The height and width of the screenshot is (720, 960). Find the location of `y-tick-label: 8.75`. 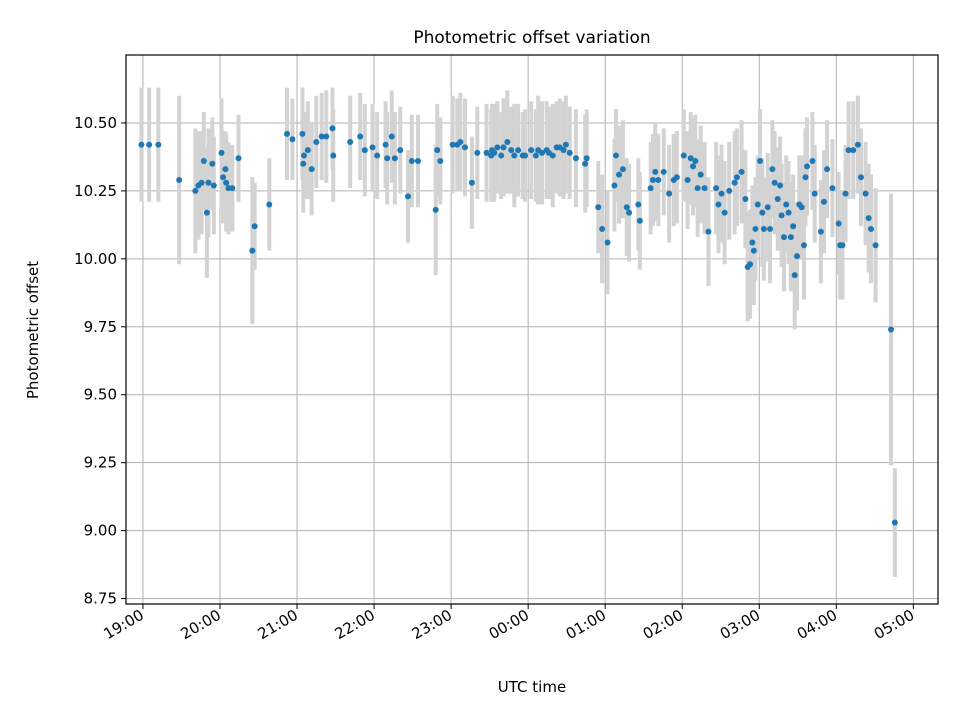

y-tick-label: 8.75 is located at coordinates (100, 599).